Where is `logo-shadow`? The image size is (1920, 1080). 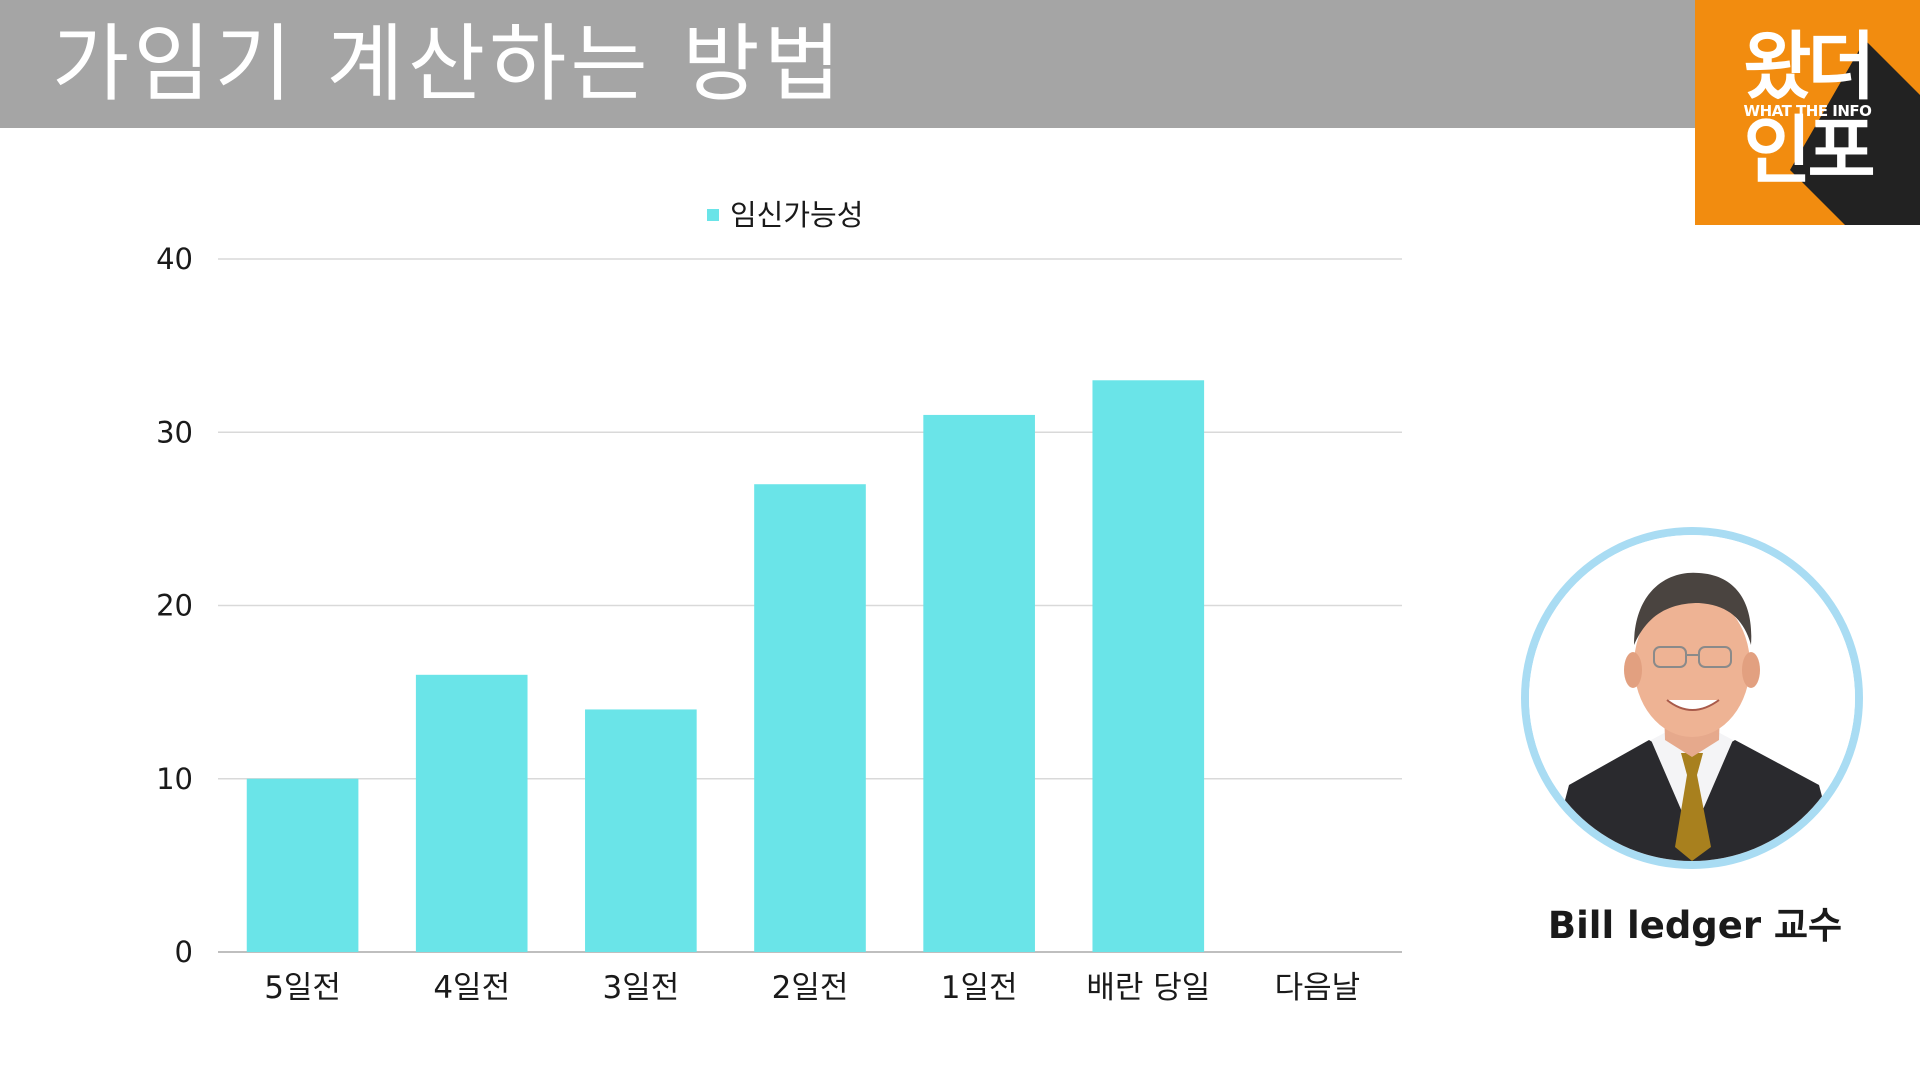 logo-shadow is located at coordinates (1855, 132).